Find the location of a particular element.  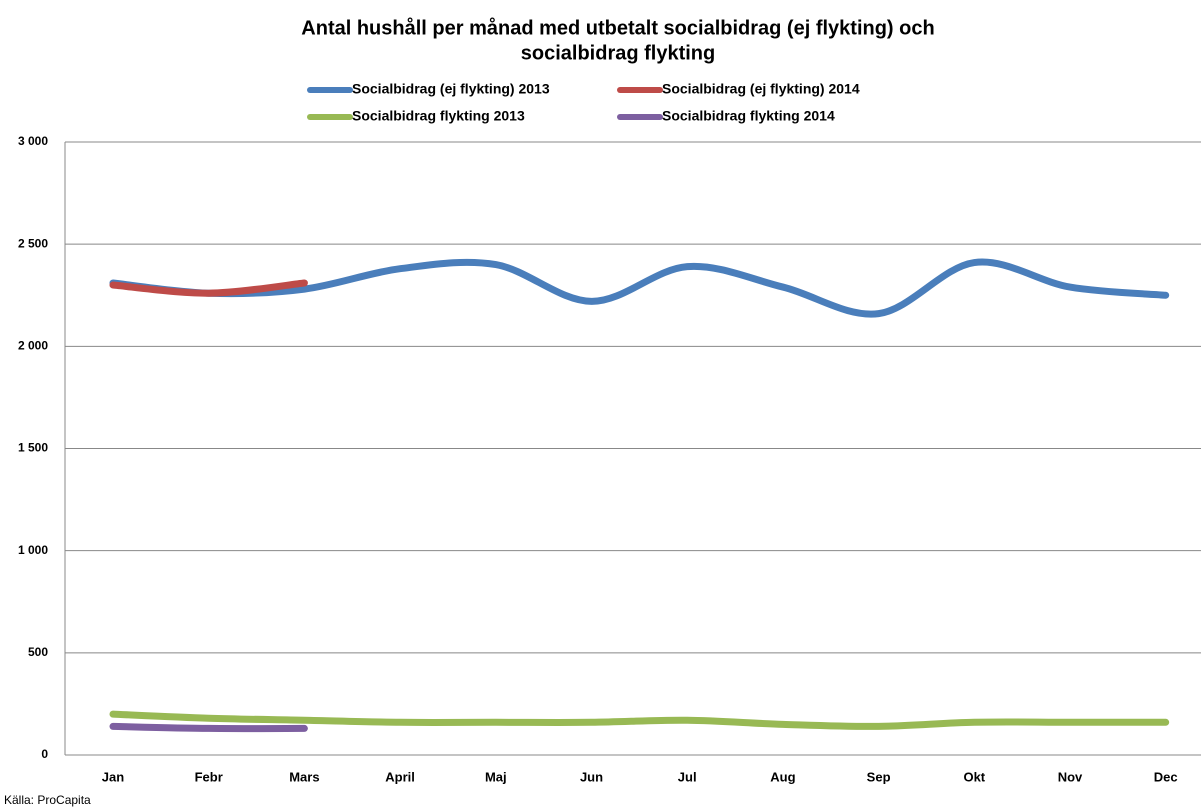

x-tick-label: Mars is located at coordinates (304, 776).